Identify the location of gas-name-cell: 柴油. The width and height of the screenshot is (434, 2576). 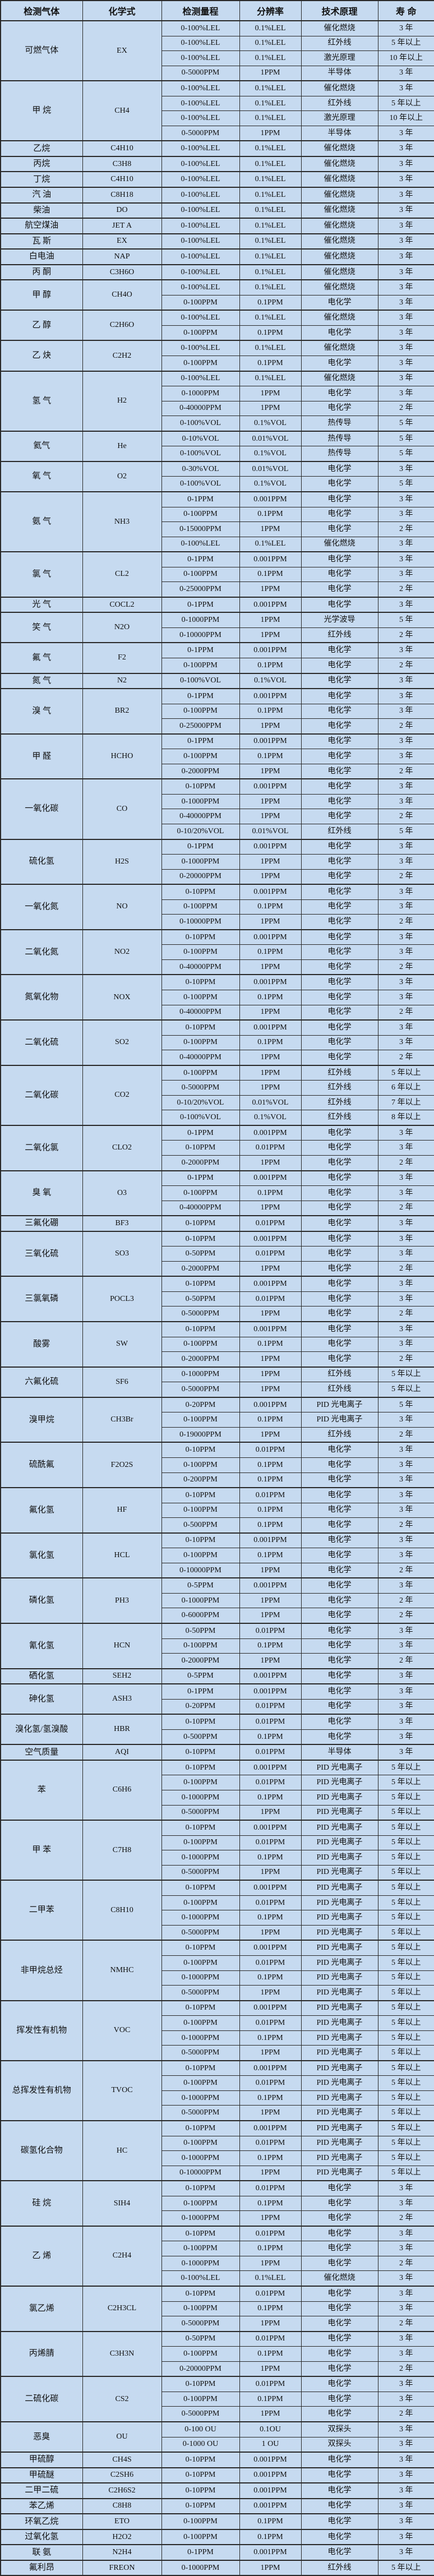
(41, 210).